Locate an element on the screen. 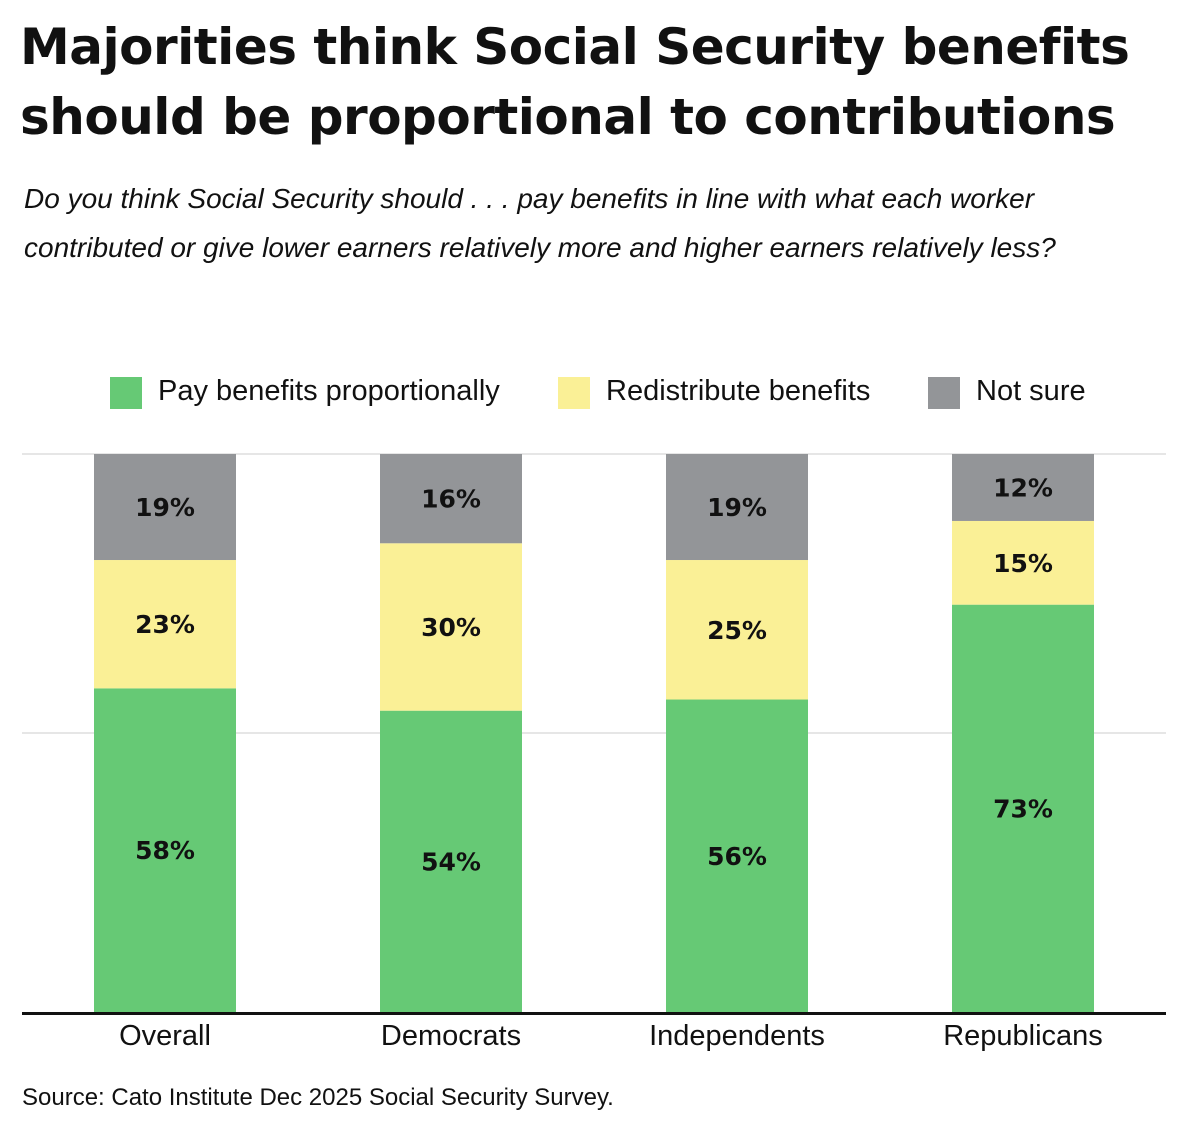  data-label: 54% is located at coordinates (451, 861).